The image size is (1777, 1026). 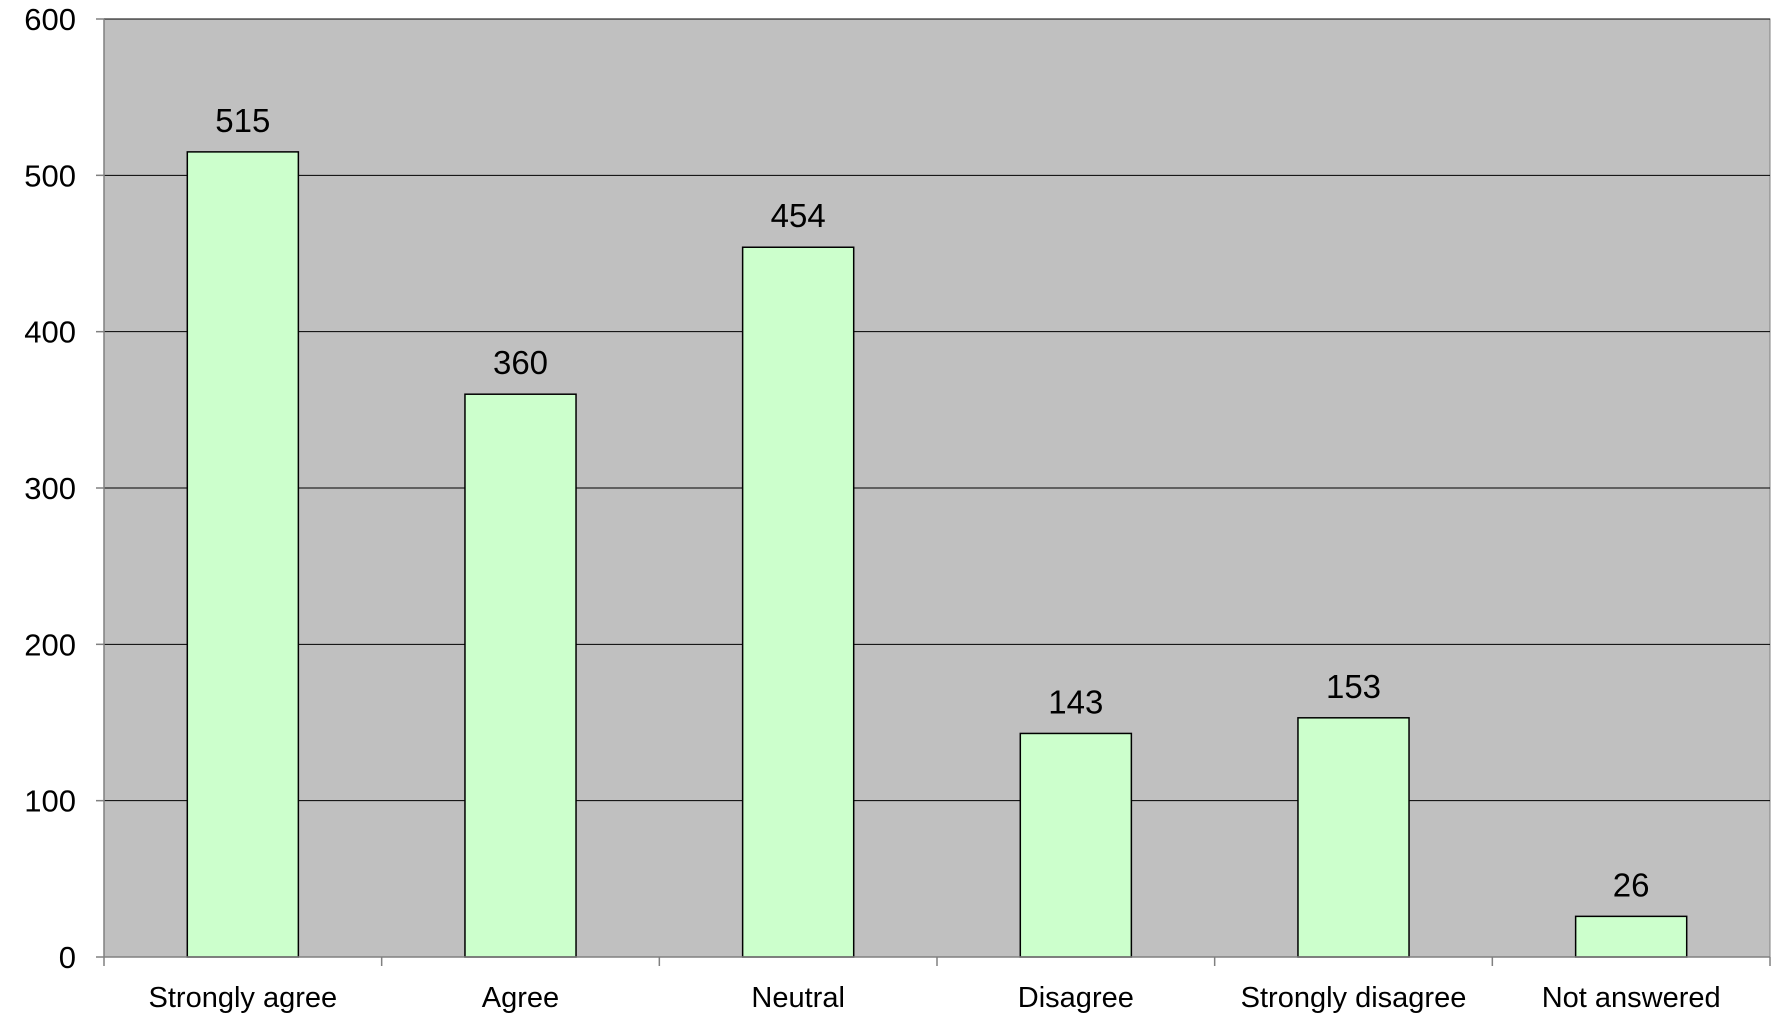 What do you see at coordinates (50, 488) in the screenshot?
I see `y-tick-label: 300` at bounding box center [50, 488].